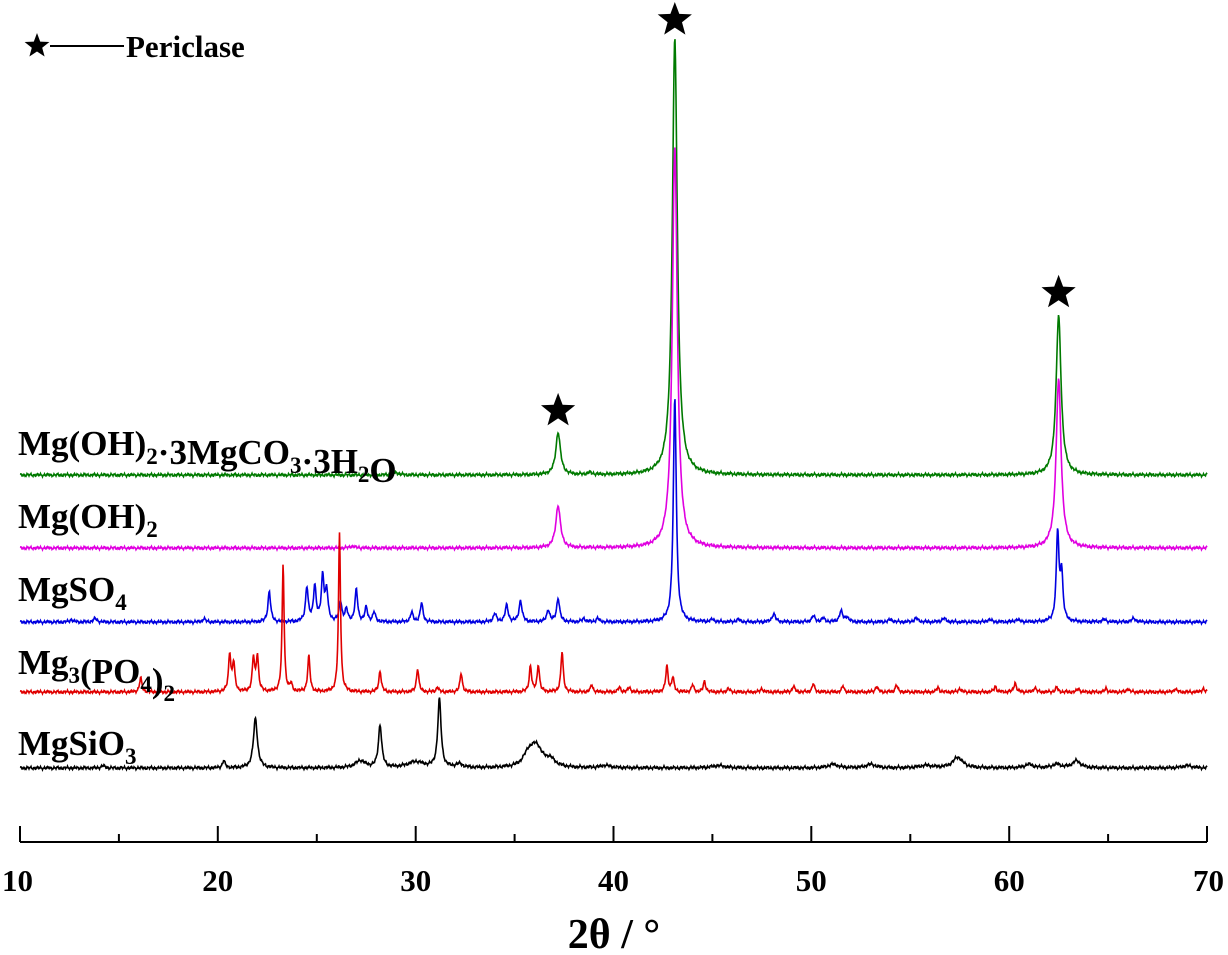 The image size is (1228, 955). Describe the element at coordinates (185, 46) in the screenshot. I see `legend-label: Periclase` at that location.